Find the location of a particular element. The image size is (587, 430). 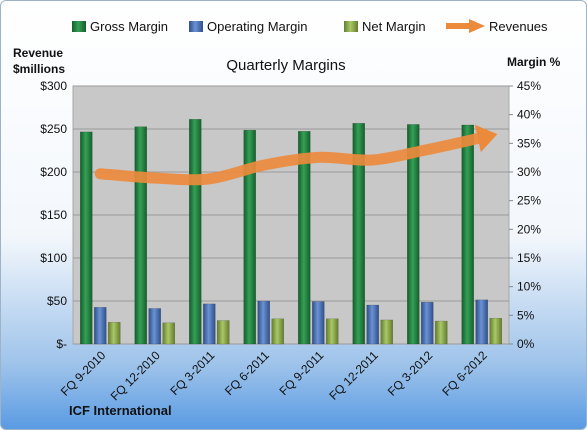

y-right-ticks: 0% 5% 10% 15% 20% 25% 30% 35% 40% 45% is located at coordinates (525, 215).